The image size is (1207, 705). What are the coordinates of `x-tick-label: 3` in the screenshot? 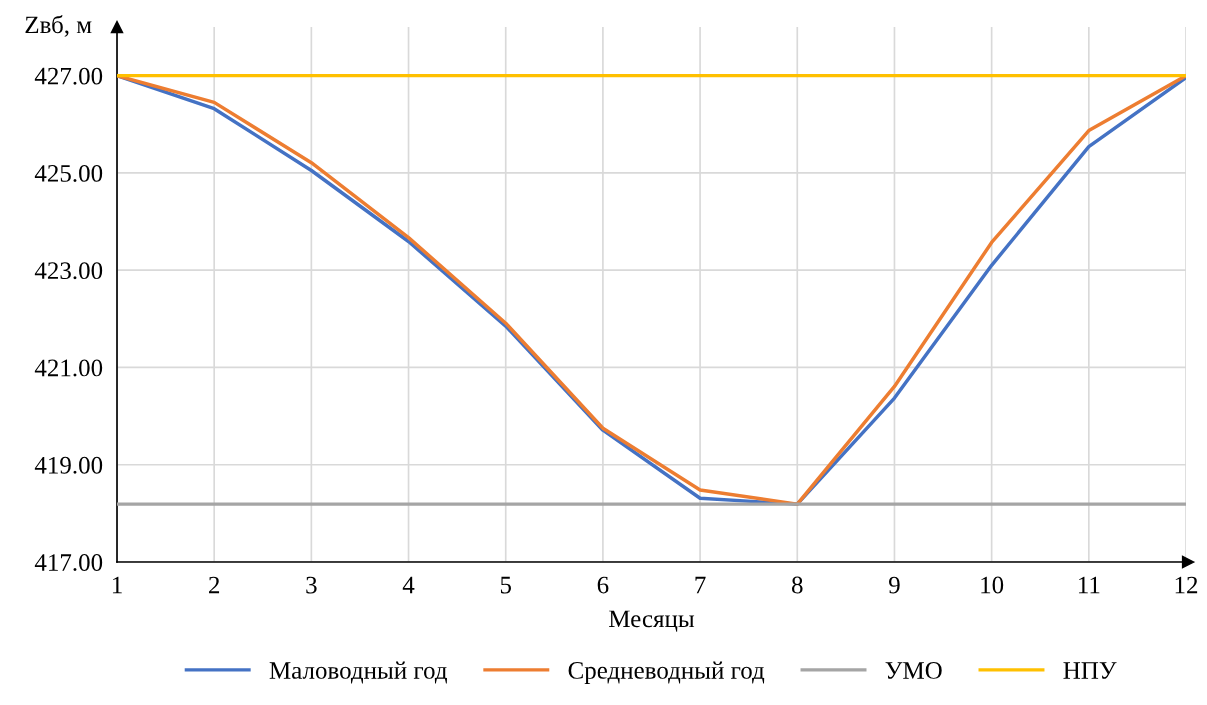 It's located at (311, 585).